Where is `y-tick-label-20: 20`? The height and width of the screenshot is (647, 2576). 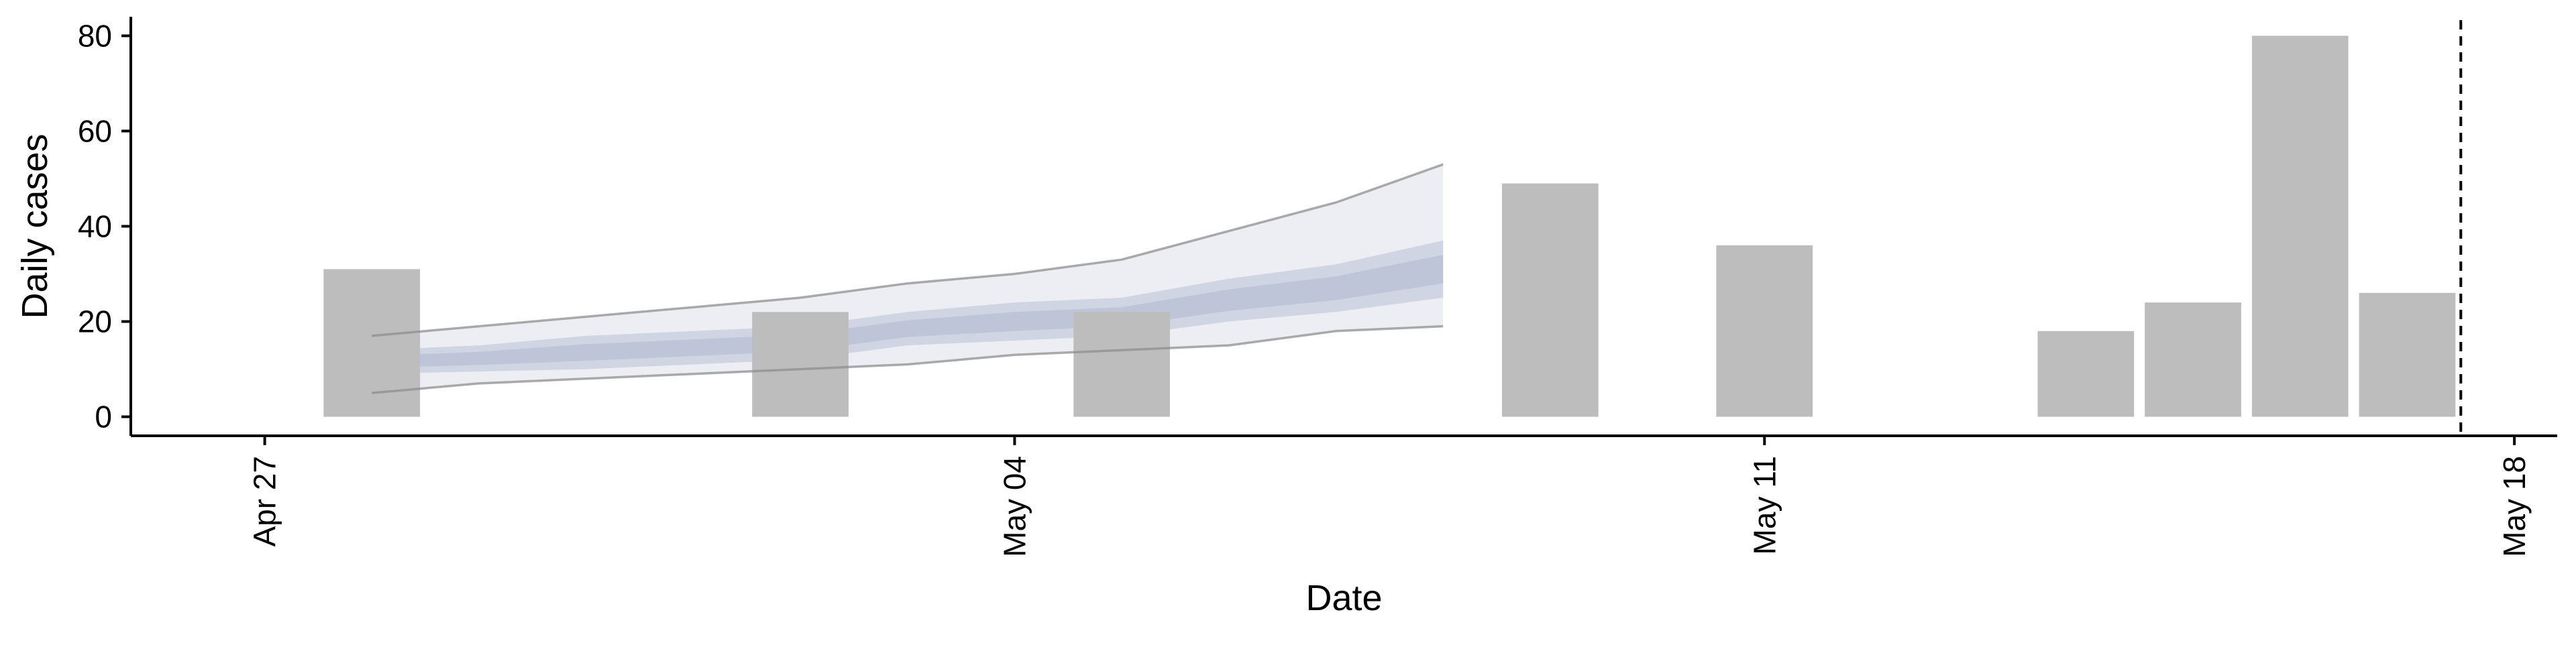
y-tick-label-20: 20 is located at coordinates (95, 321).